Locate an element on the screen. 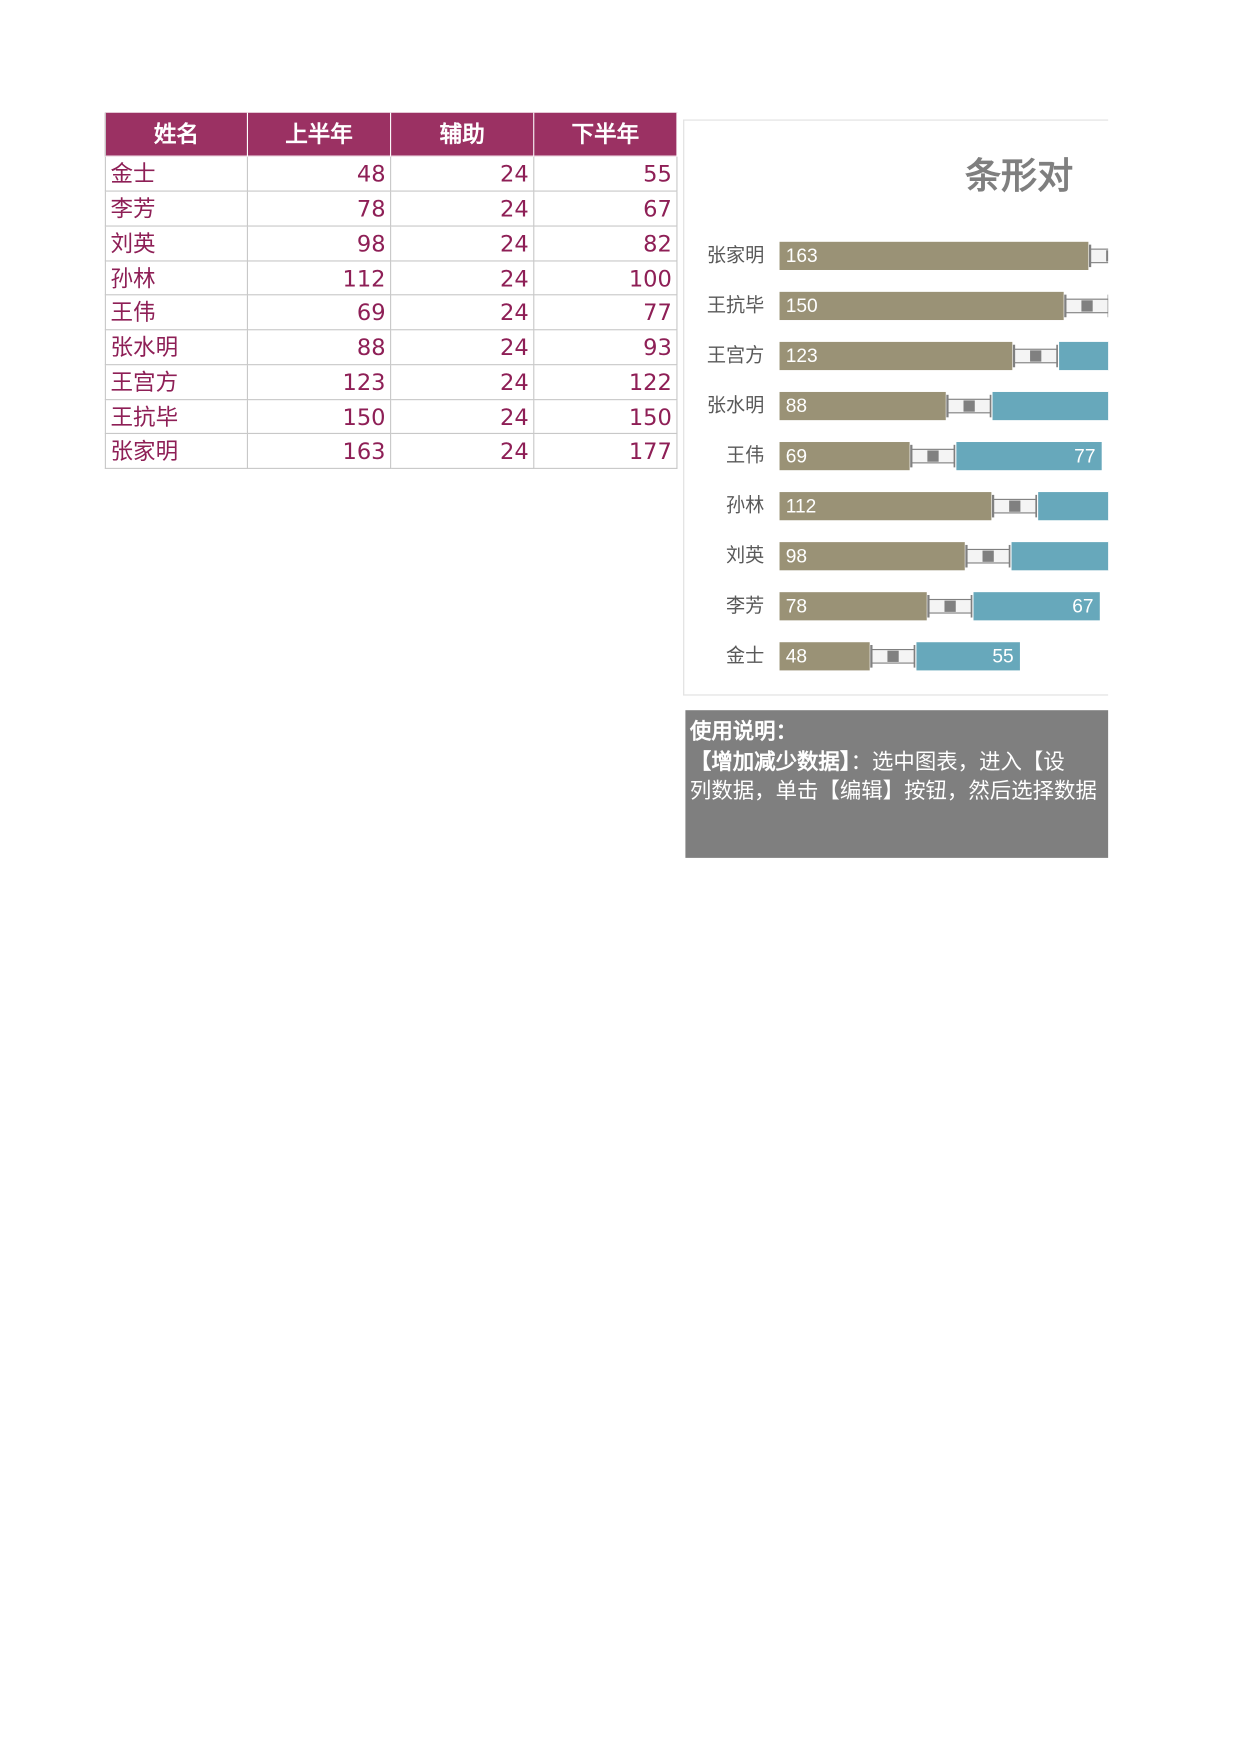 The height and width of the screenshot is (1754, 1240). number-cell: 112 is located at coordinates (320, 278).